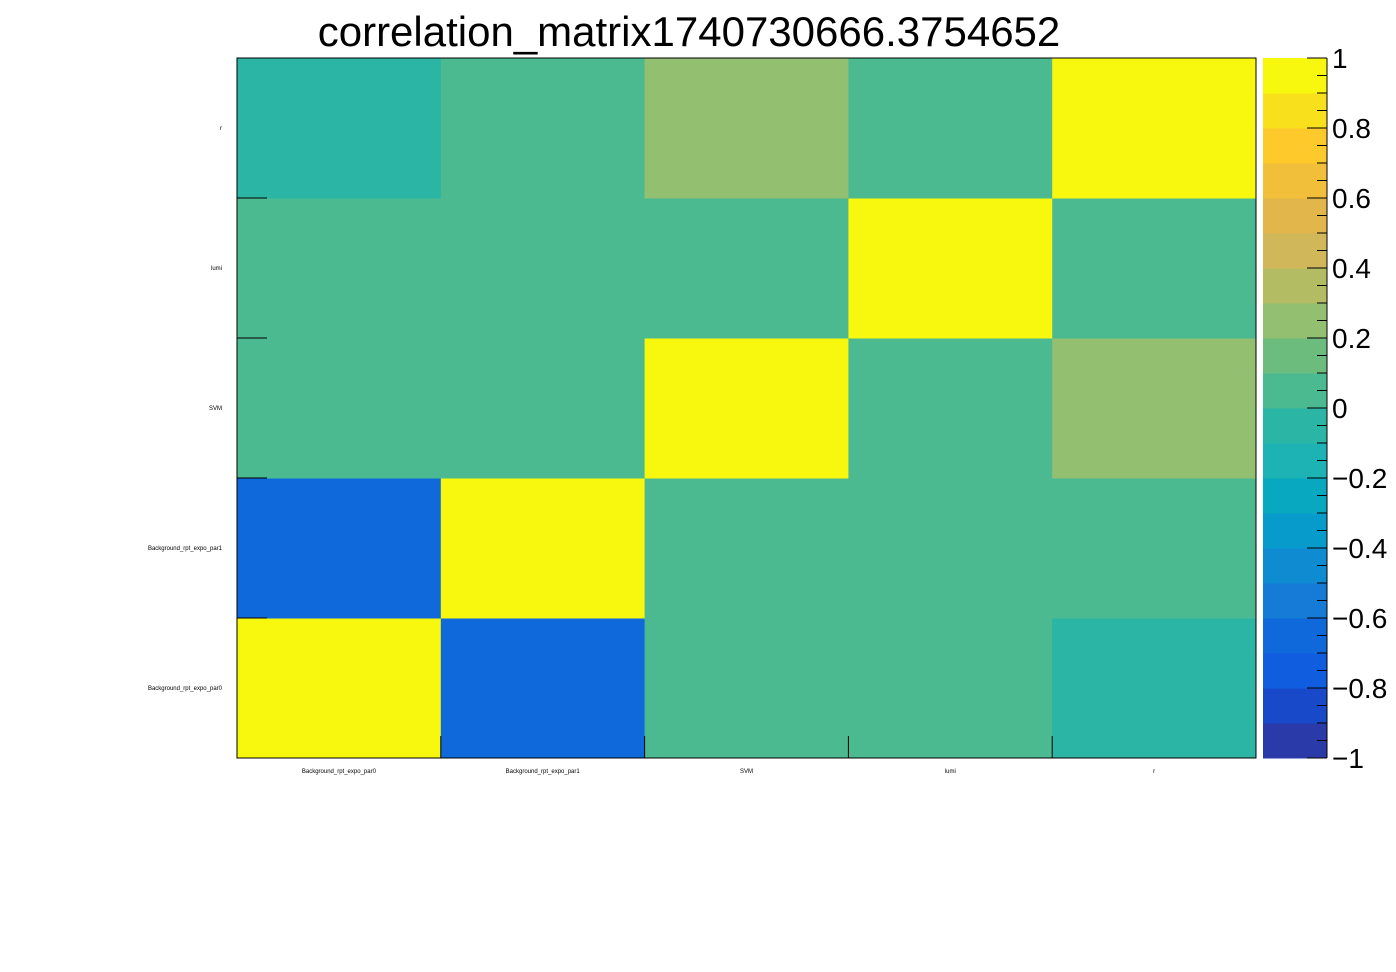 The width and height of the screenshot is (1396, 972). I want to click on colorbar, so click(1295, 408).